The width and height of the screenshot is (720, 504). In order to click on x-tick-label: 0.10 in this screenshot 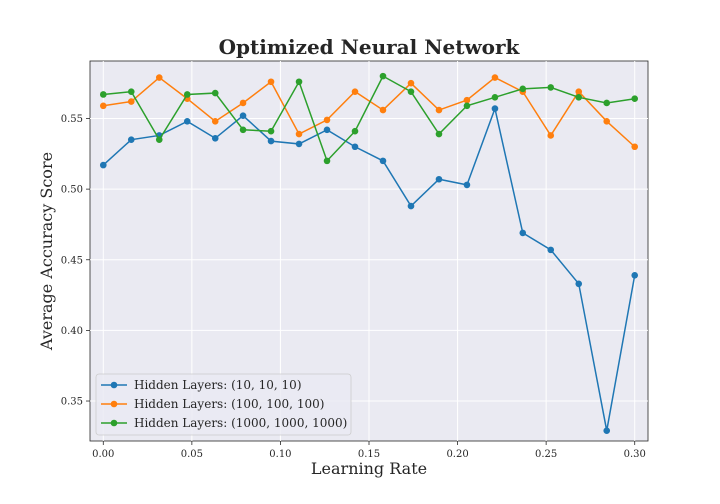, I will do `click(280, 454)`.